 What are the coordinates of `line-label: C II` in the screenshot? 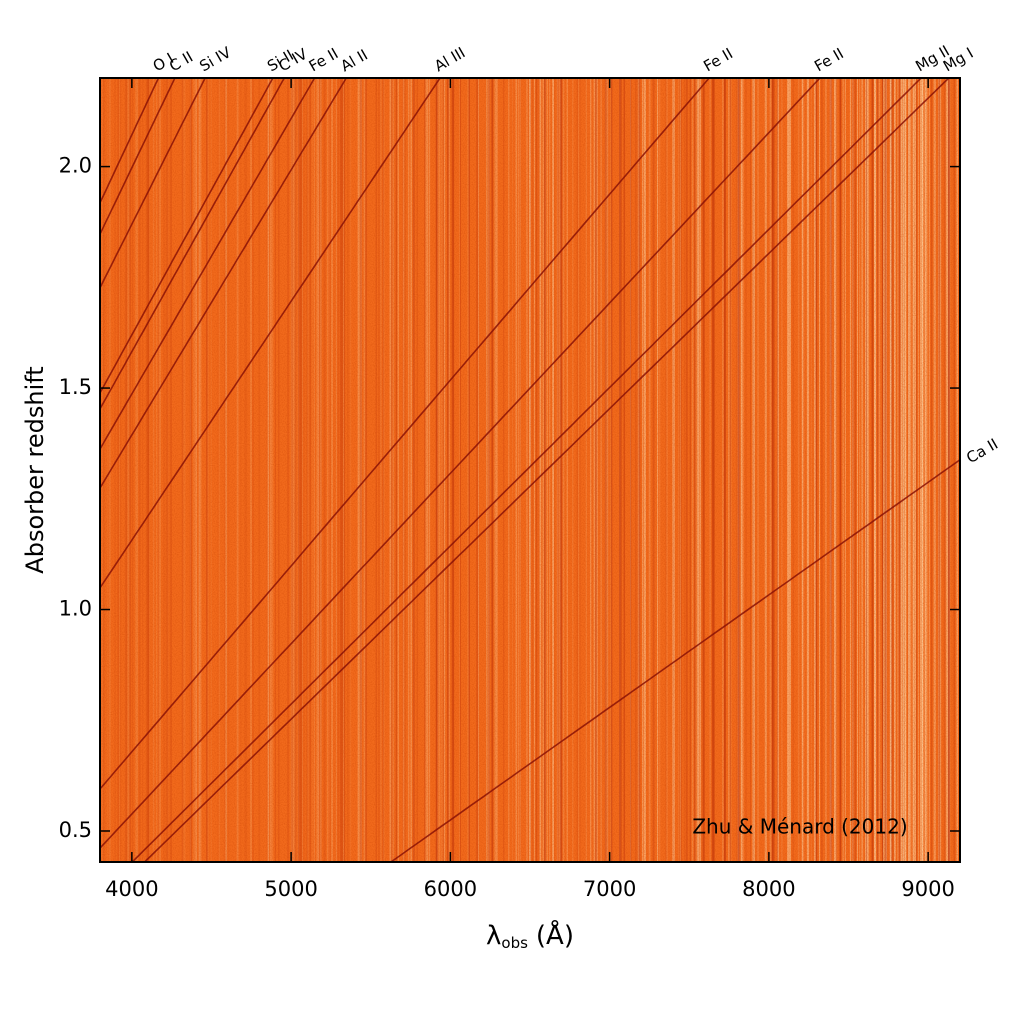 It's located at (181, 62).